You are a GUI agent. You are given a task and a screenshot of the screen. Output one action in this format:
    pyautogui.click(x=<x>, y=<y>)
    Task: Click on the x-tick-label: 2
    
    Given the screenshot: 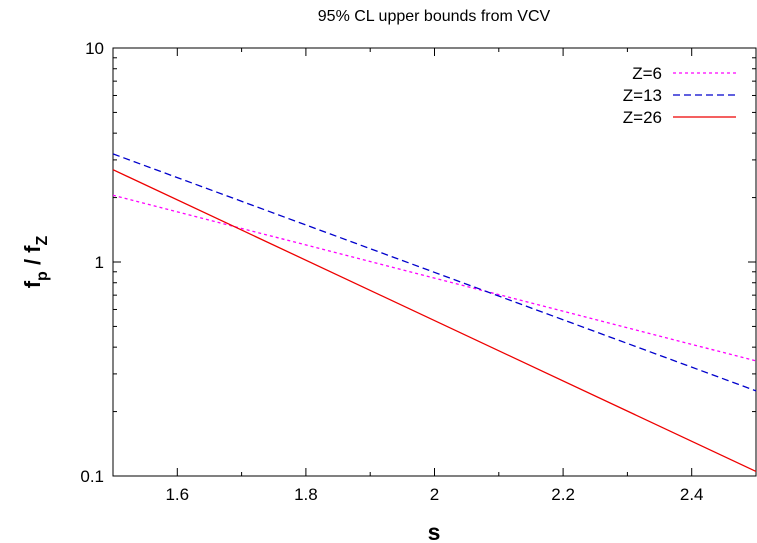 What is the action you would take?
    pyautogui.click(x=434, y=494)
    